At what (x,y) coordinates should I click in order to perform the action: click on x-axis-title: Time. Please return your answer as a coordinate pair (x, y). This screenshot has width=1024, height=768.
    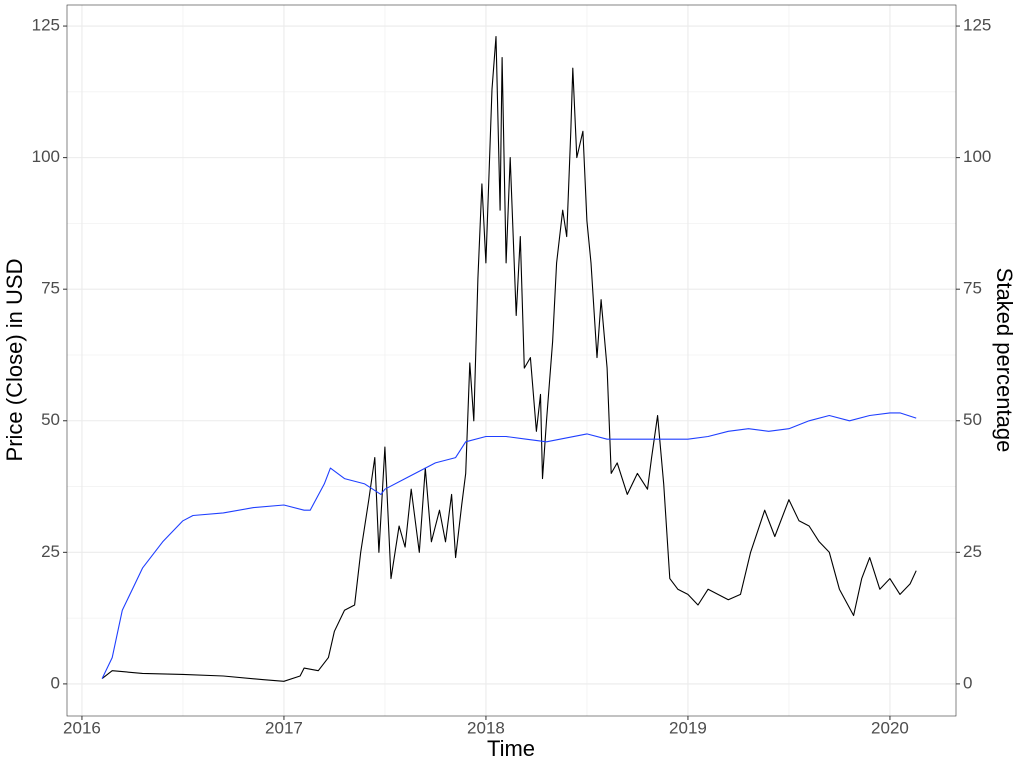
    Looking at the image, I should click on (511, 748).